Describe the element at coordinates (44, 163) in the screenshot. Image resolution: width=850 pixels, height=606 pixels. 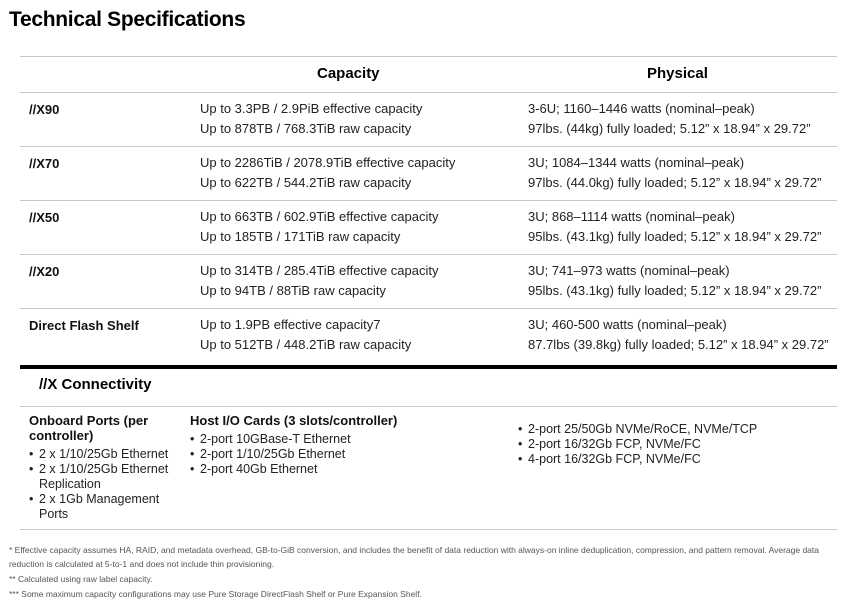
I see `model-name: //X70` at that location.